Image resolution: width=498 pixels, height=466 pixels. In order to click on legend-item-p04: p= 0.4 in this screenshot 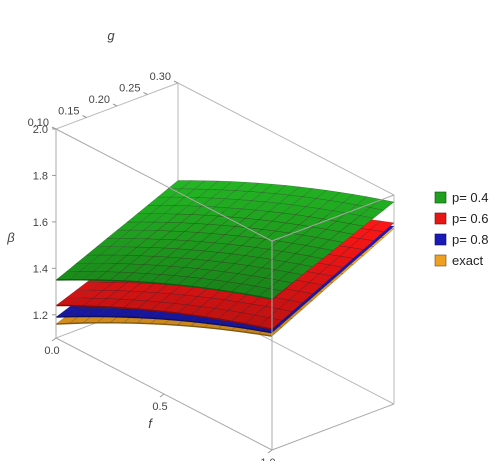, I will do `click(461, 197)`.